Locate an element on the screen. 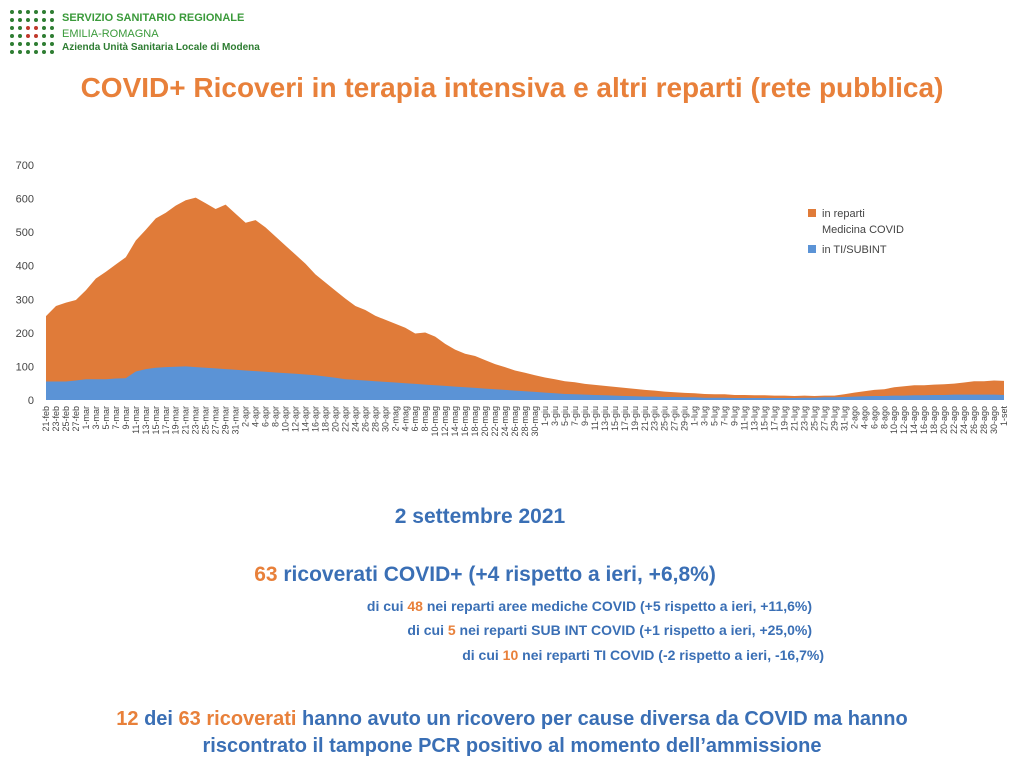 The height and width of the screenshot is (769, 1024). x-tick-label: 18-ago is located at coordinates (934, 420).